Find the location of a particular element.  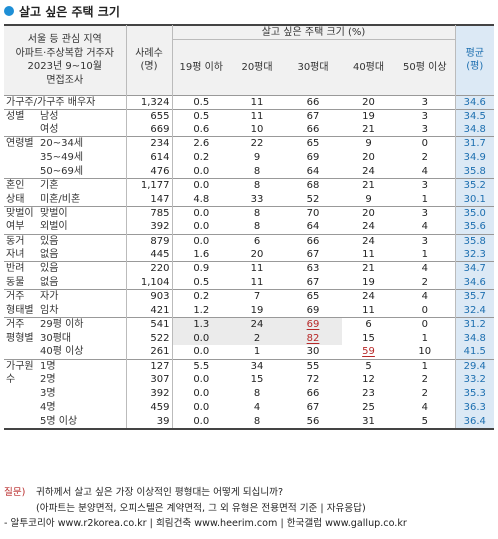

row-group-label: 거주 is located at coordinates (21, 324).